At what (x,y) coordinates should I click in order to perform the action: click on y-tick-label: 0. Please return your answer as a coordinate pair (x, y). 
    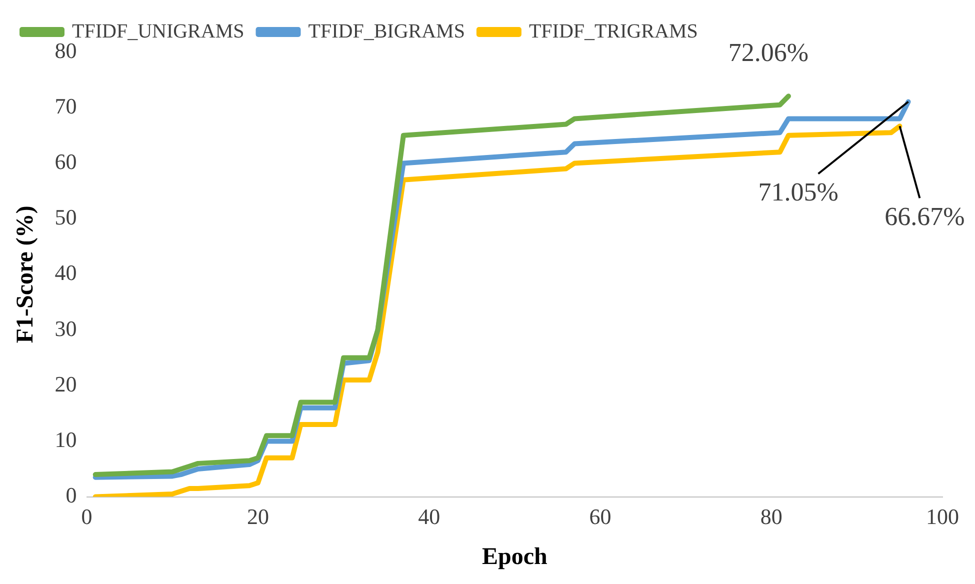
    Looking at the image, I should click on (71, 495).